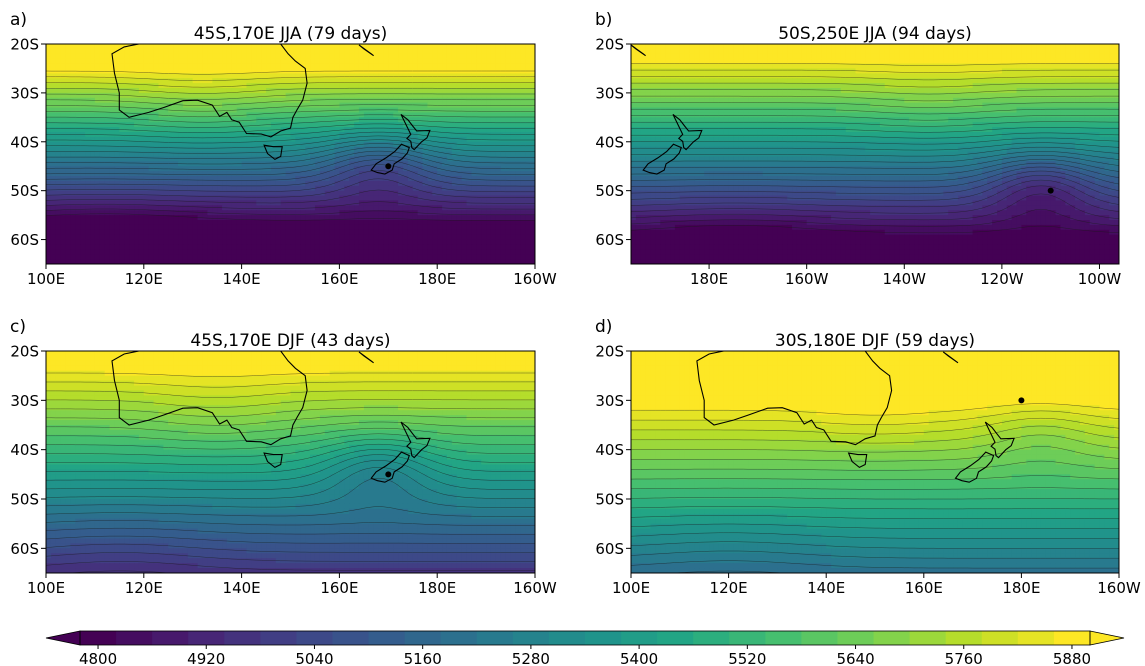  I want to click on colorbar-tick-label: 5160, so click(423, 658).